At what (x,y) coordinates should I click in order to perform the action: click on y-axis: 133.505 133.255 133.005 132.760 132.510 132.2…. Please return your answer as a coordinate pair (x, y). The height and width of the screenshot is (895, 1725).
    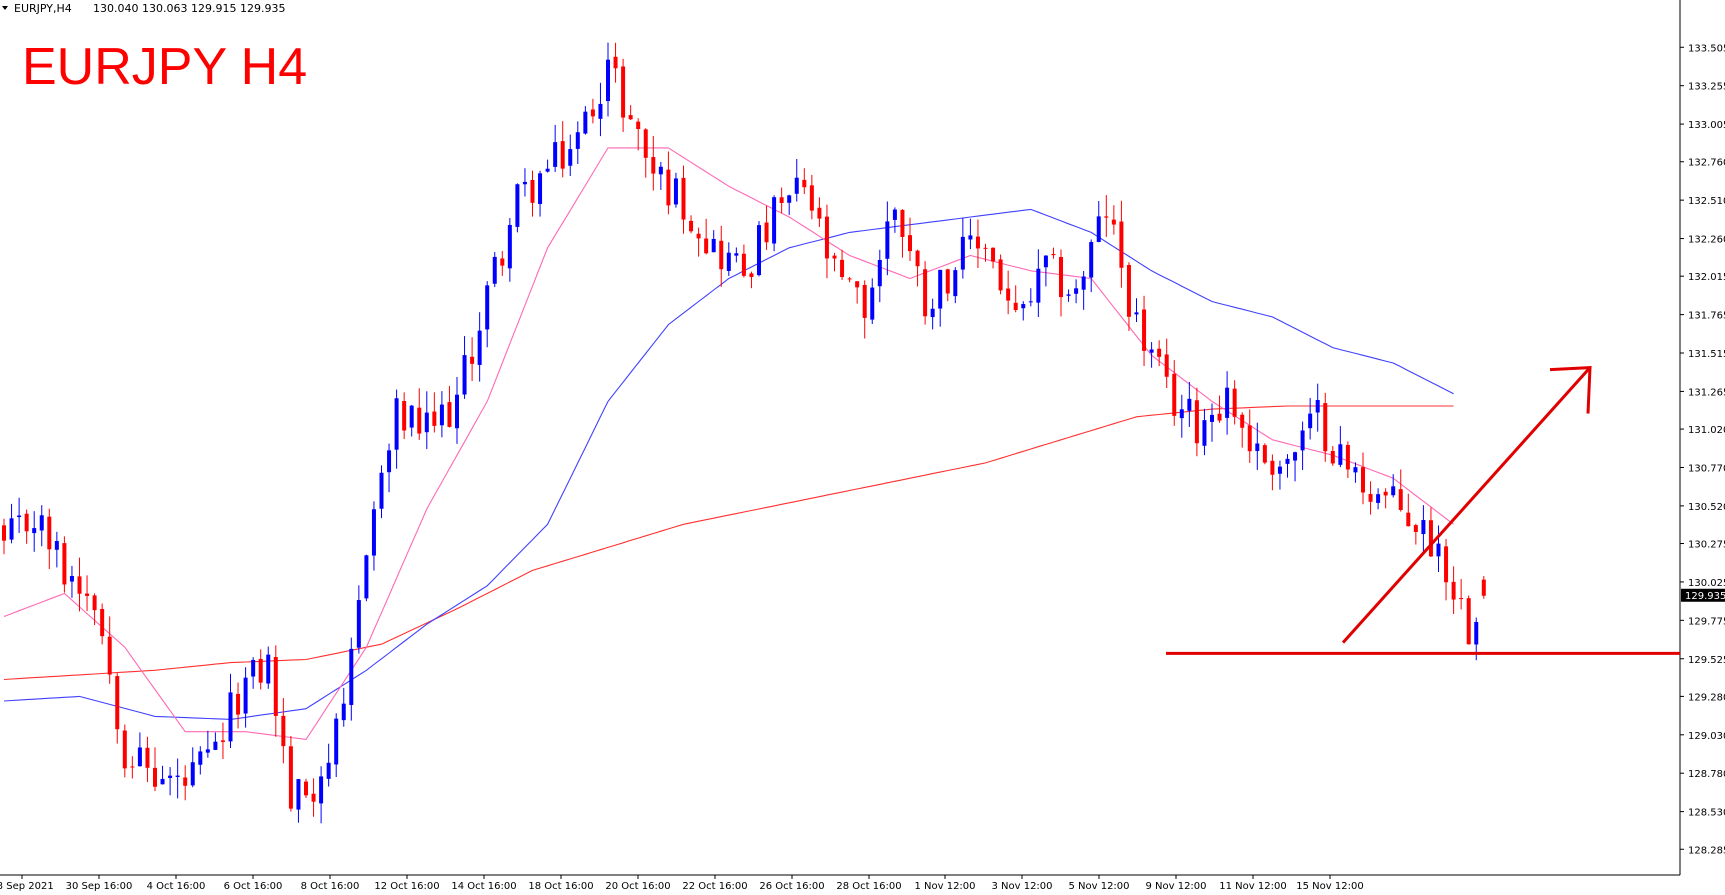
    Looking at the image, I should click on (1702, 449).